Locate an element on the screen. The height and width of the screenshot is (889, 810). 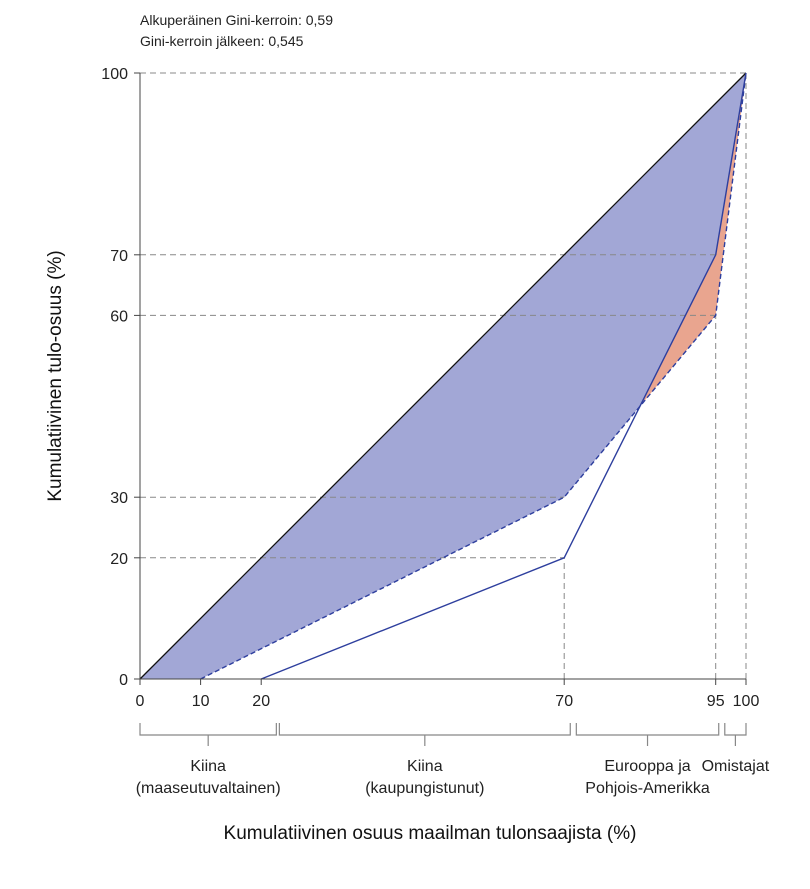
x-tick-label-20: 20 is located at coordinates (261, 701).